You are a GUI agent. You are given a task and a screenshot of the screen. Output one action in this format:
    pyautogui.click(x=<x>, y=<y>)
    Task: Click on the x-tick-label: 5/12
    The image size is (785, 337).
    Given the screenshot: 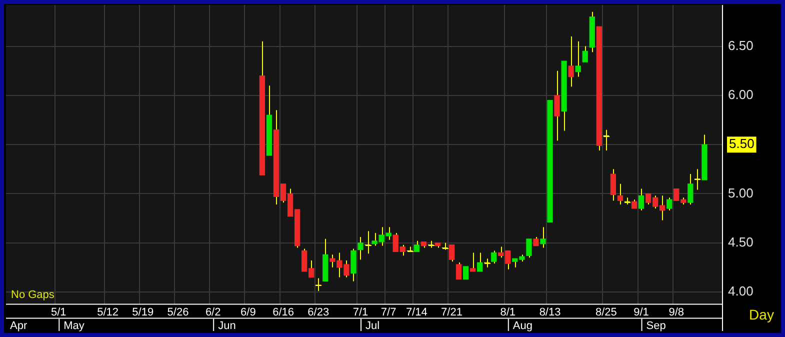 What is the action you would take?
    pyautogui.click(x=107, y=312)
    